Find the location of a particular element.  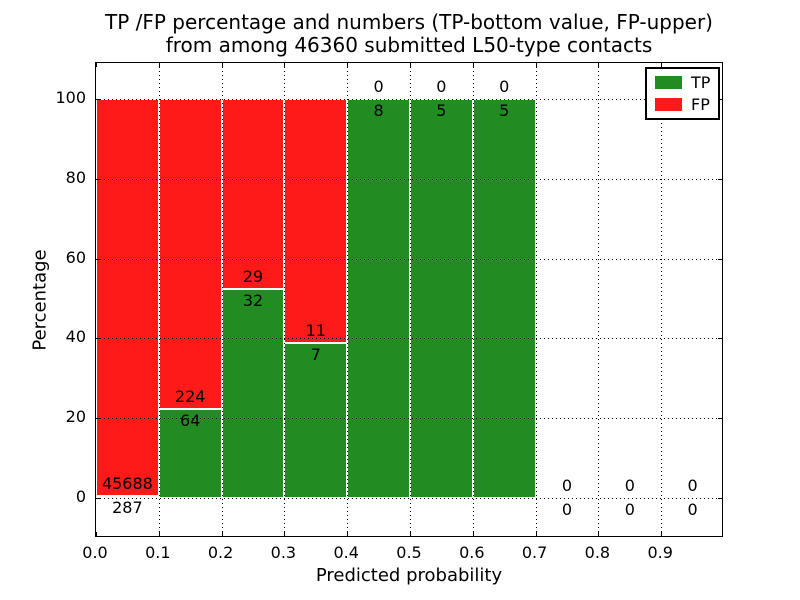

x-tick-label: 0.8 is located at coordinates (597, 552).